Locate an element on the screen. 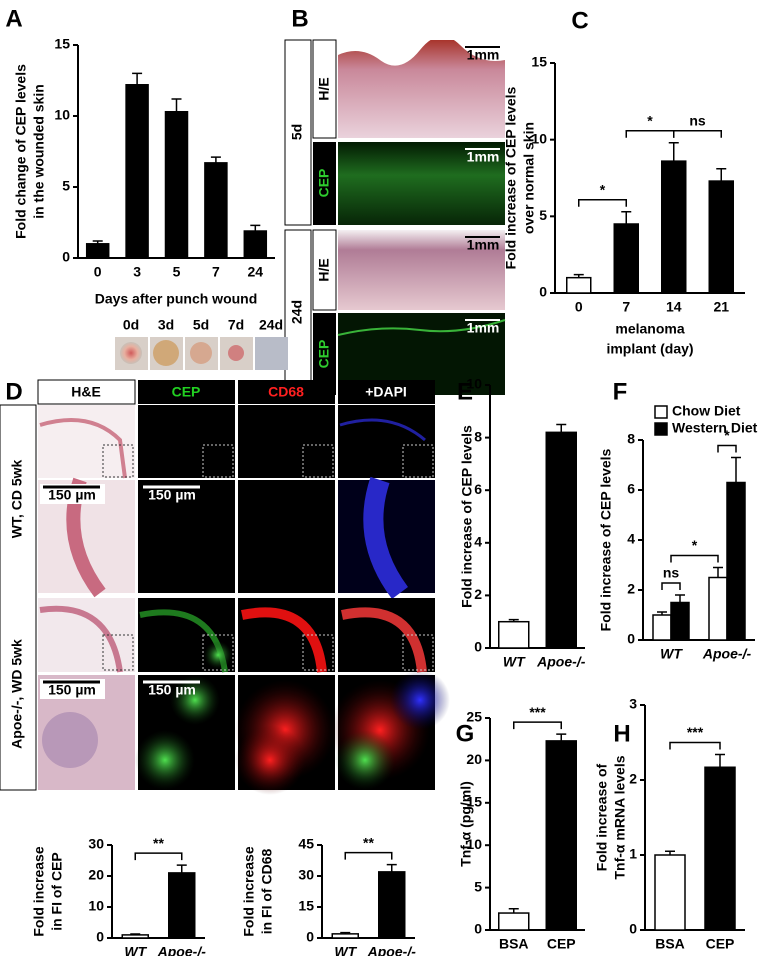 This screenshot has width=764, height=956. y-tick-label: 20 is located at coordinates (474, 759).